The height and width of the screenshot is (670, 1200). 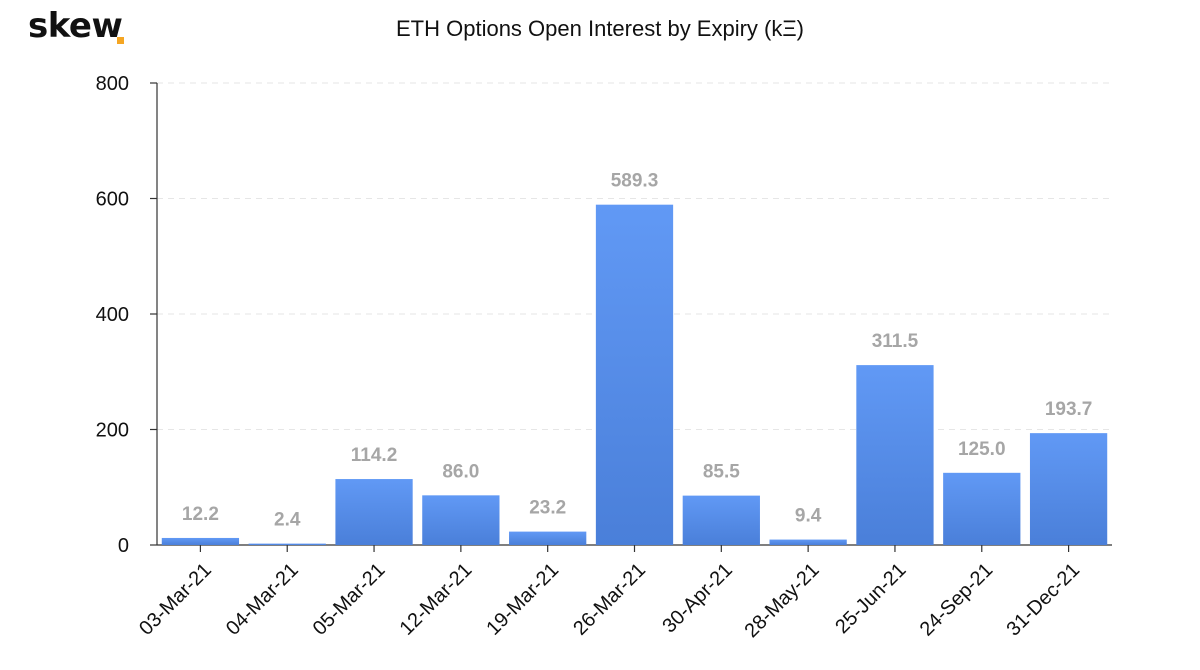 I want to click on data-label: 12.2, so click(x=200, y=514).